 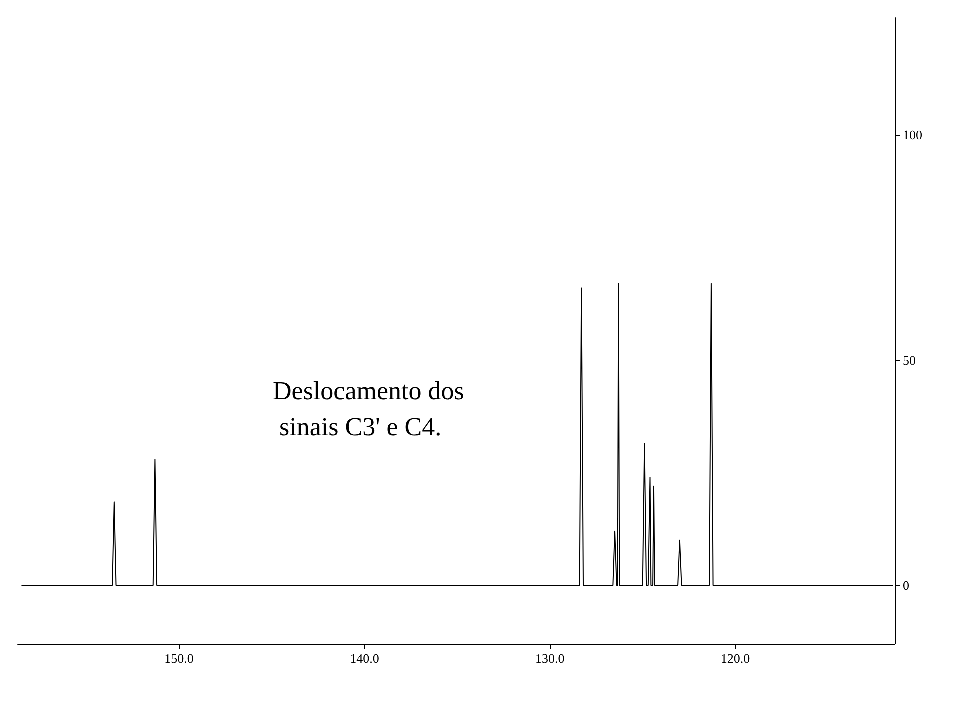 What do you see at coordinates (365, 658) in the screenshot?
I see `x-tick-label: 140.0` at bounding box center [365, 658].